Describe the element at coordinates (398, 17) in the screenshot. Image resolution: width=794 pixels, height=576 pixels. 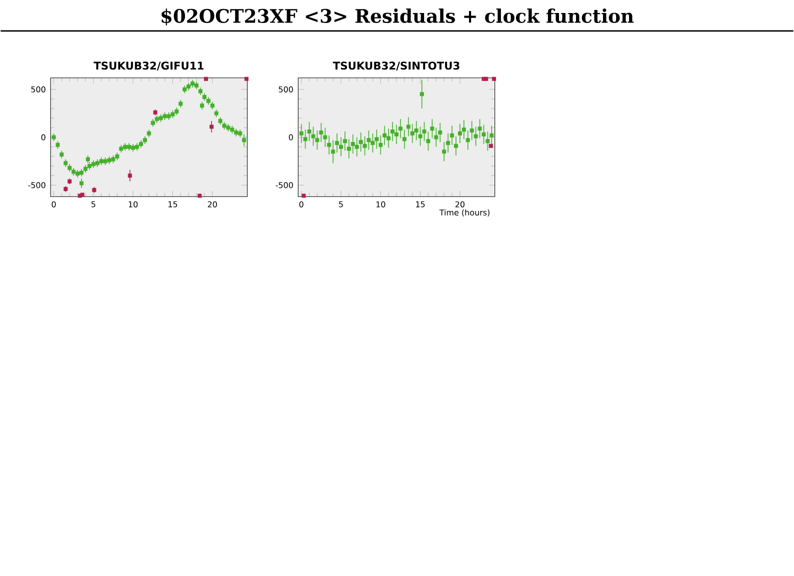
I see `text: $02OCT23XF <3> Residuals + clock function` at that location.